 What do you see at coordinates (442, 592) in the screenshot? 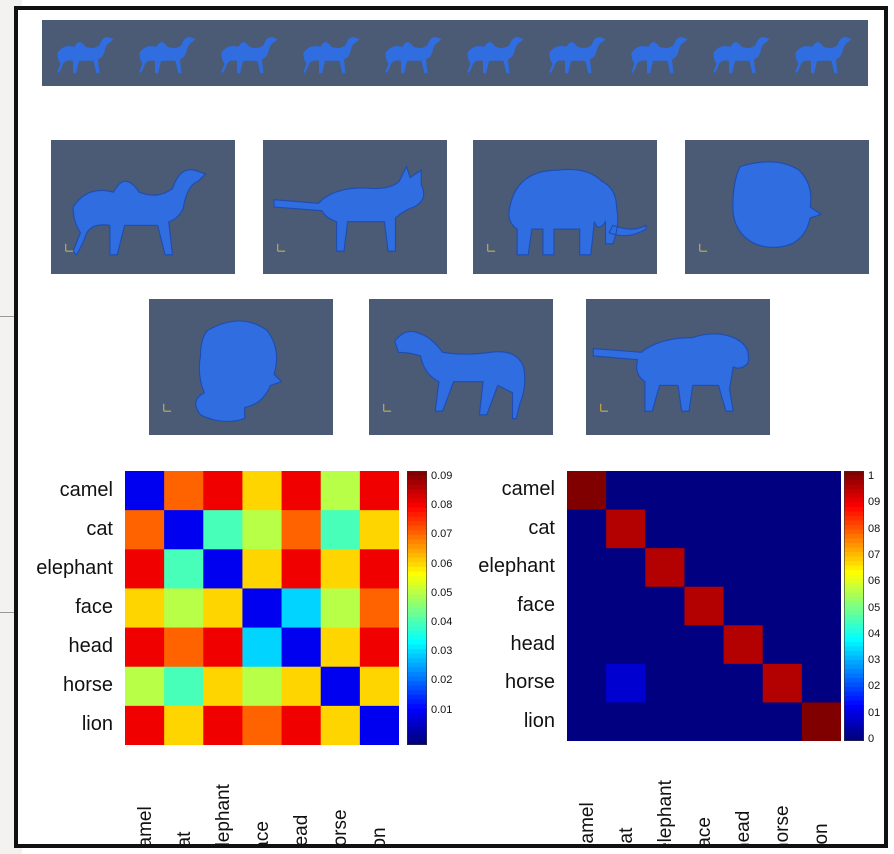
I see `colorbar-tick-label: 0.05` at bounding box center [442, 592].